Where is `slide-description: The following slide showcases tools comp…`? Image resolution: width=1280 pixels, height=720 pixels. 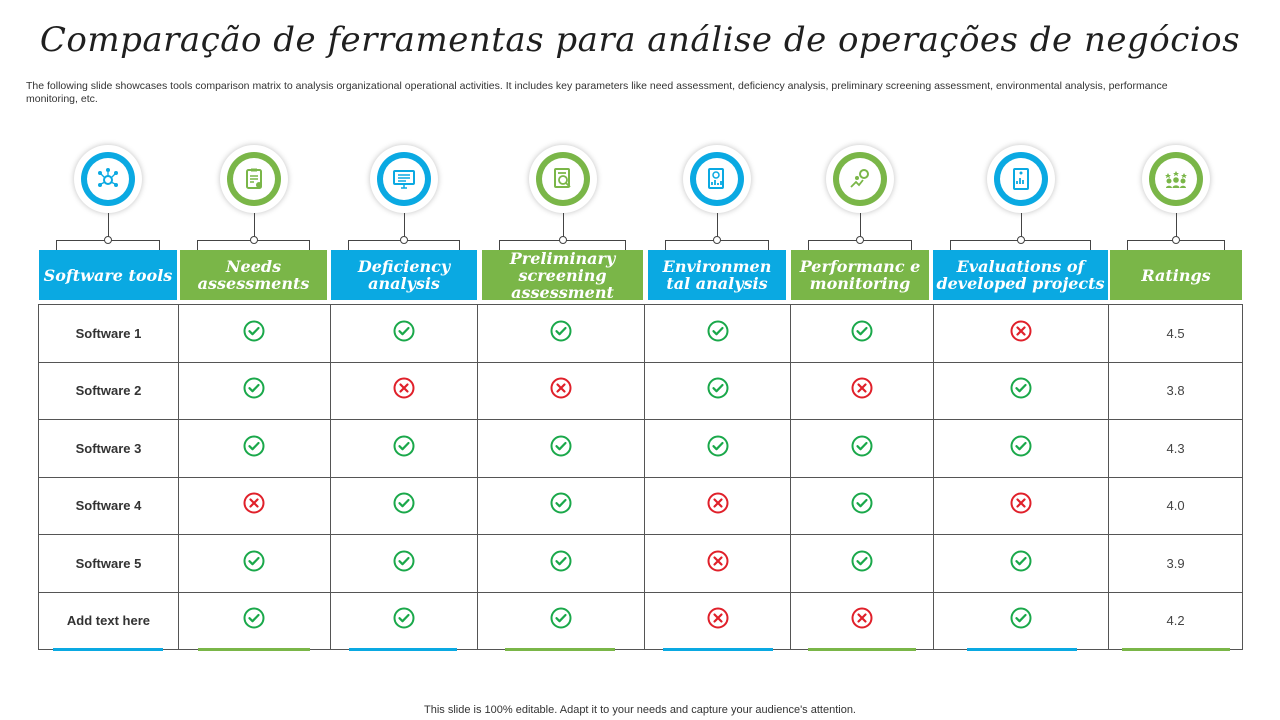 slide-description: The following slide showcases tools comp… is located at coordinates (597, 92).